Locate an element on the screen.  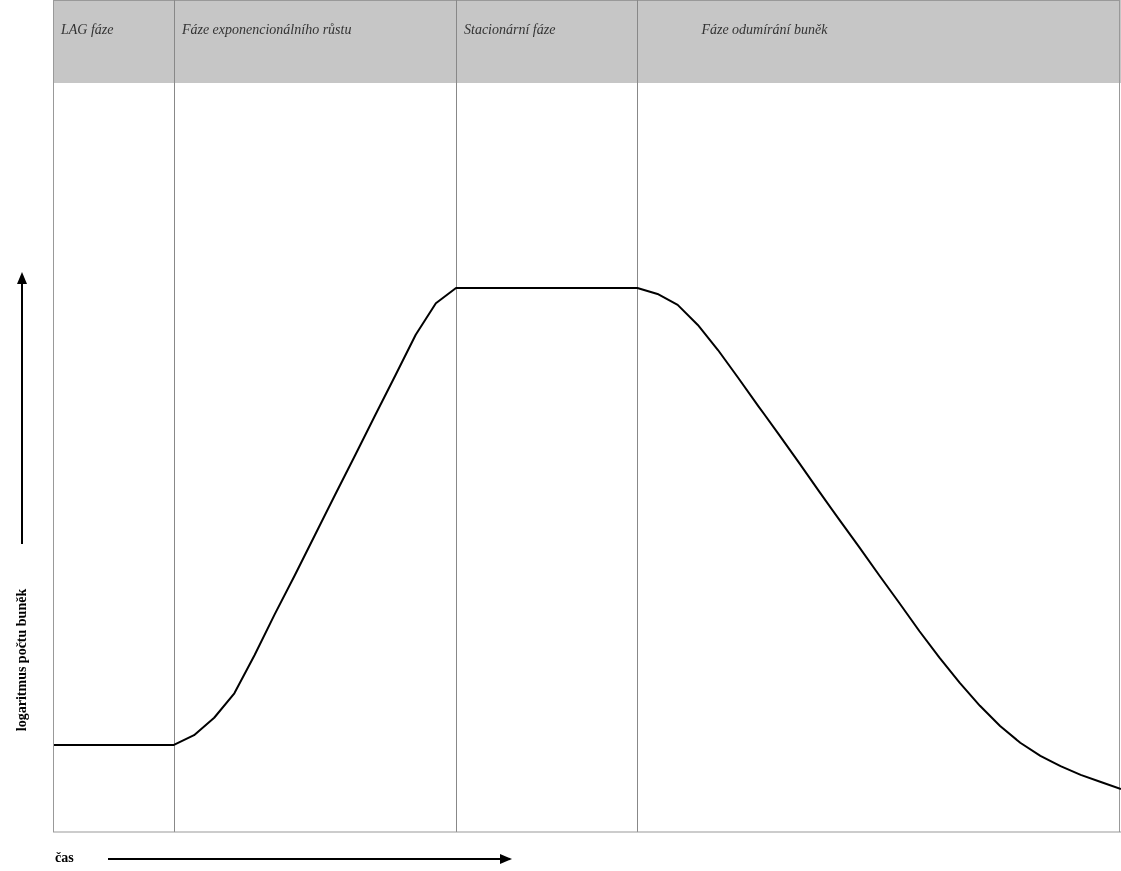
text: Fáze exponencionálního růstu is located at coordinates (266, 30).